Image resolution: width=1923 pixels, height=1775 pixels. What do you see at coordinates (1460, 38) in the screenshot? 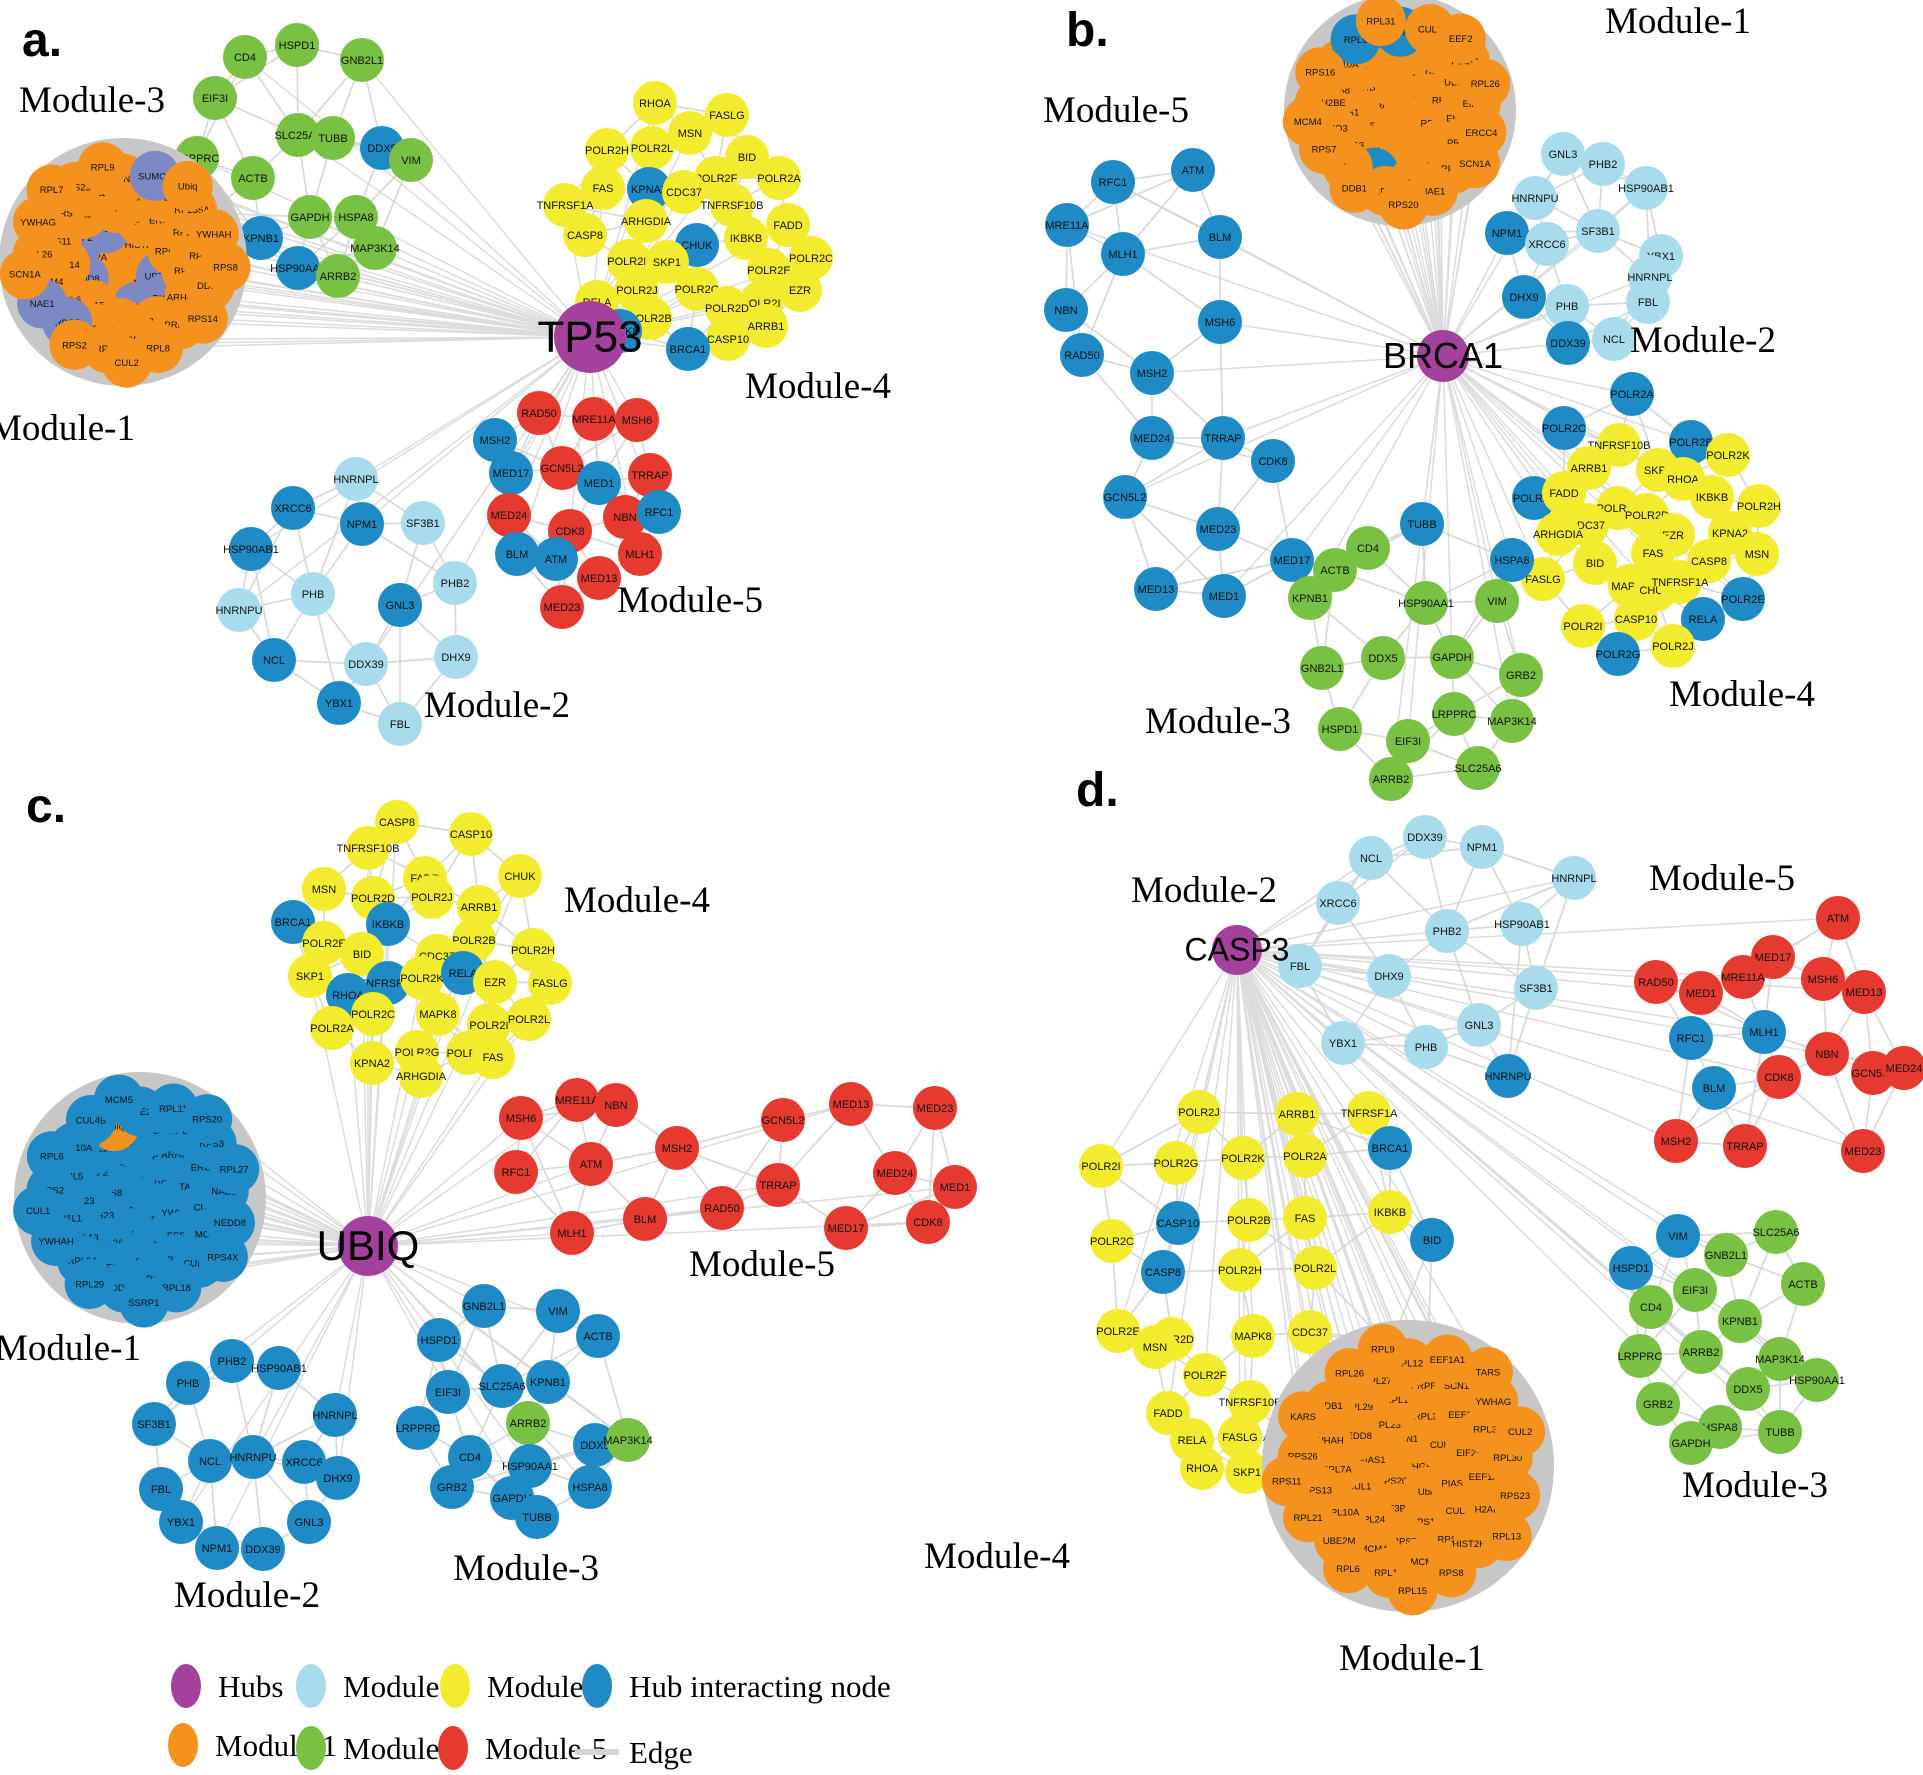
I see `node-EEF2: EEF2` at bounding box center [1460, 38].